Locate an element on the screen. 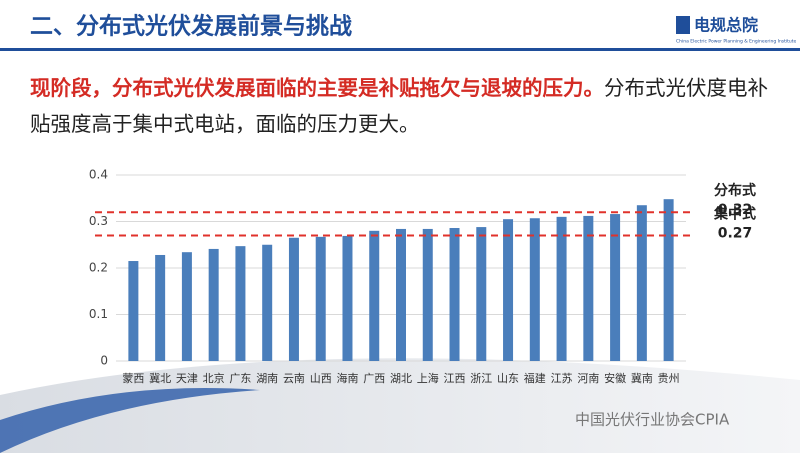 This screenshot has width=800, height=453. body-text: 分布式光伏度电补贴强度高于集中式电站，面临的压力更大。 is located at coordinates (399, 106).